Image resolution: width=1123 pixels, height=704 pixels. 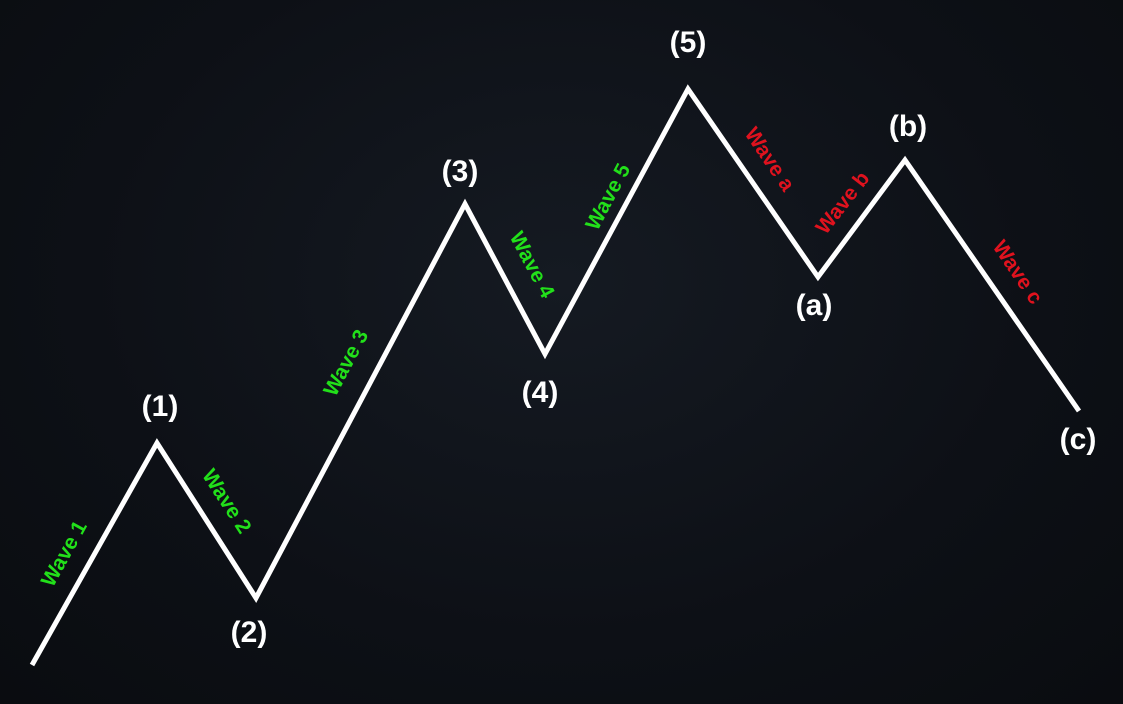 I want to click on wave-label-1: Wave 1, so click(x=64, y=554).